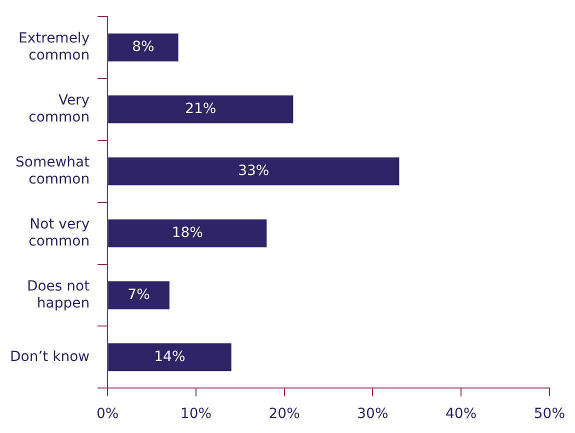  What do you see at coordinates (54, 47) in the screenshot?
I see `y-tick-label: Extremely common` at bounding box center [54, 47].